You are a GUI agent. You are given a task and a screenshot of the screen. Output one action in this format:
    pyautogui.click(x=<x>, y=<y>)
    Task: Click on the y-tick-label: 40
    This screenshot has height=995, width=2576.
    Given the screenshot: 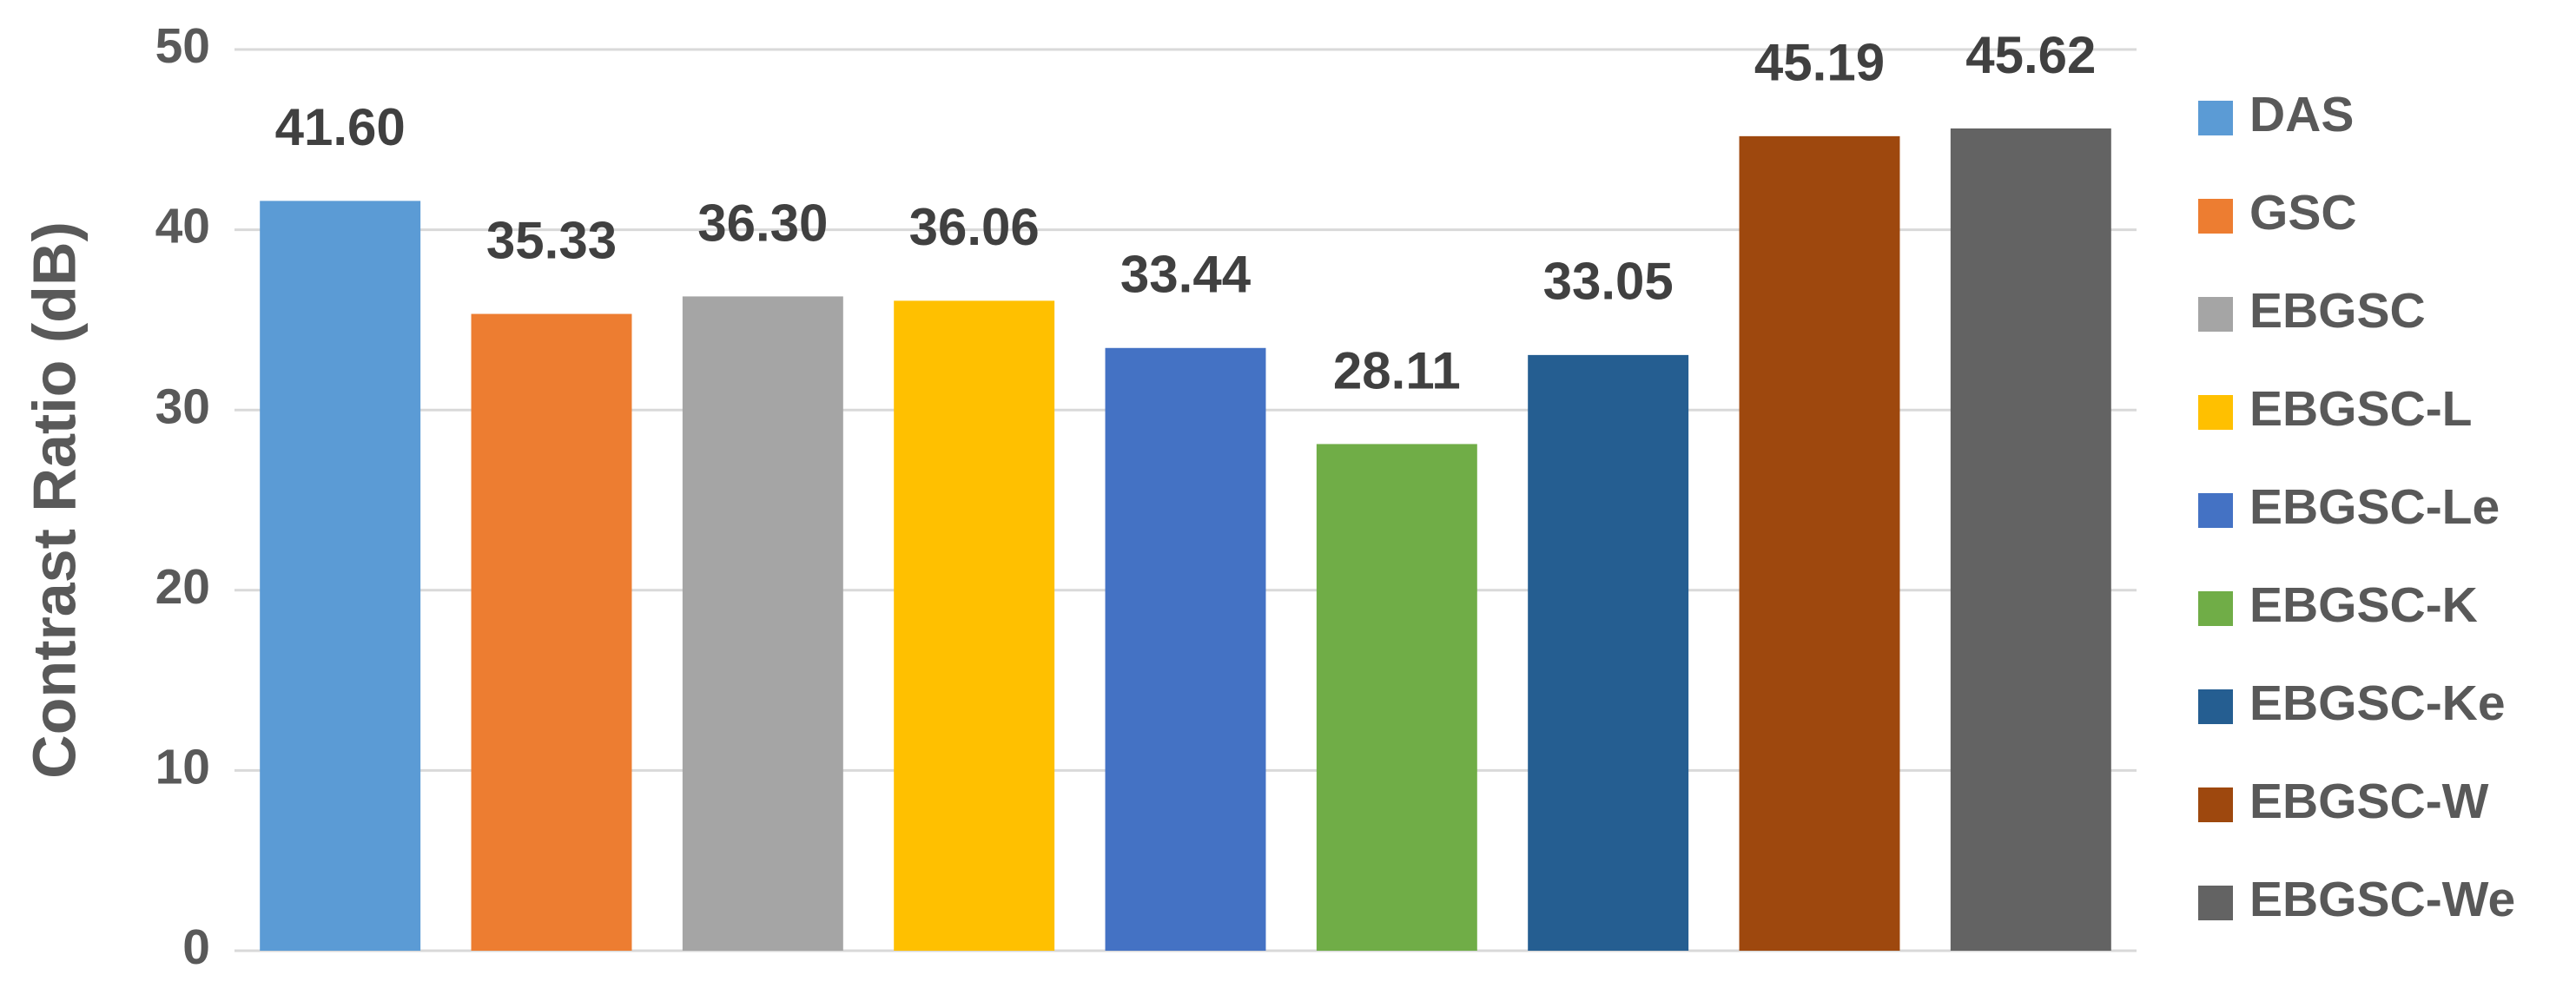 What is the action you would take?
    pyautogui.click(x=183, y=226)
    